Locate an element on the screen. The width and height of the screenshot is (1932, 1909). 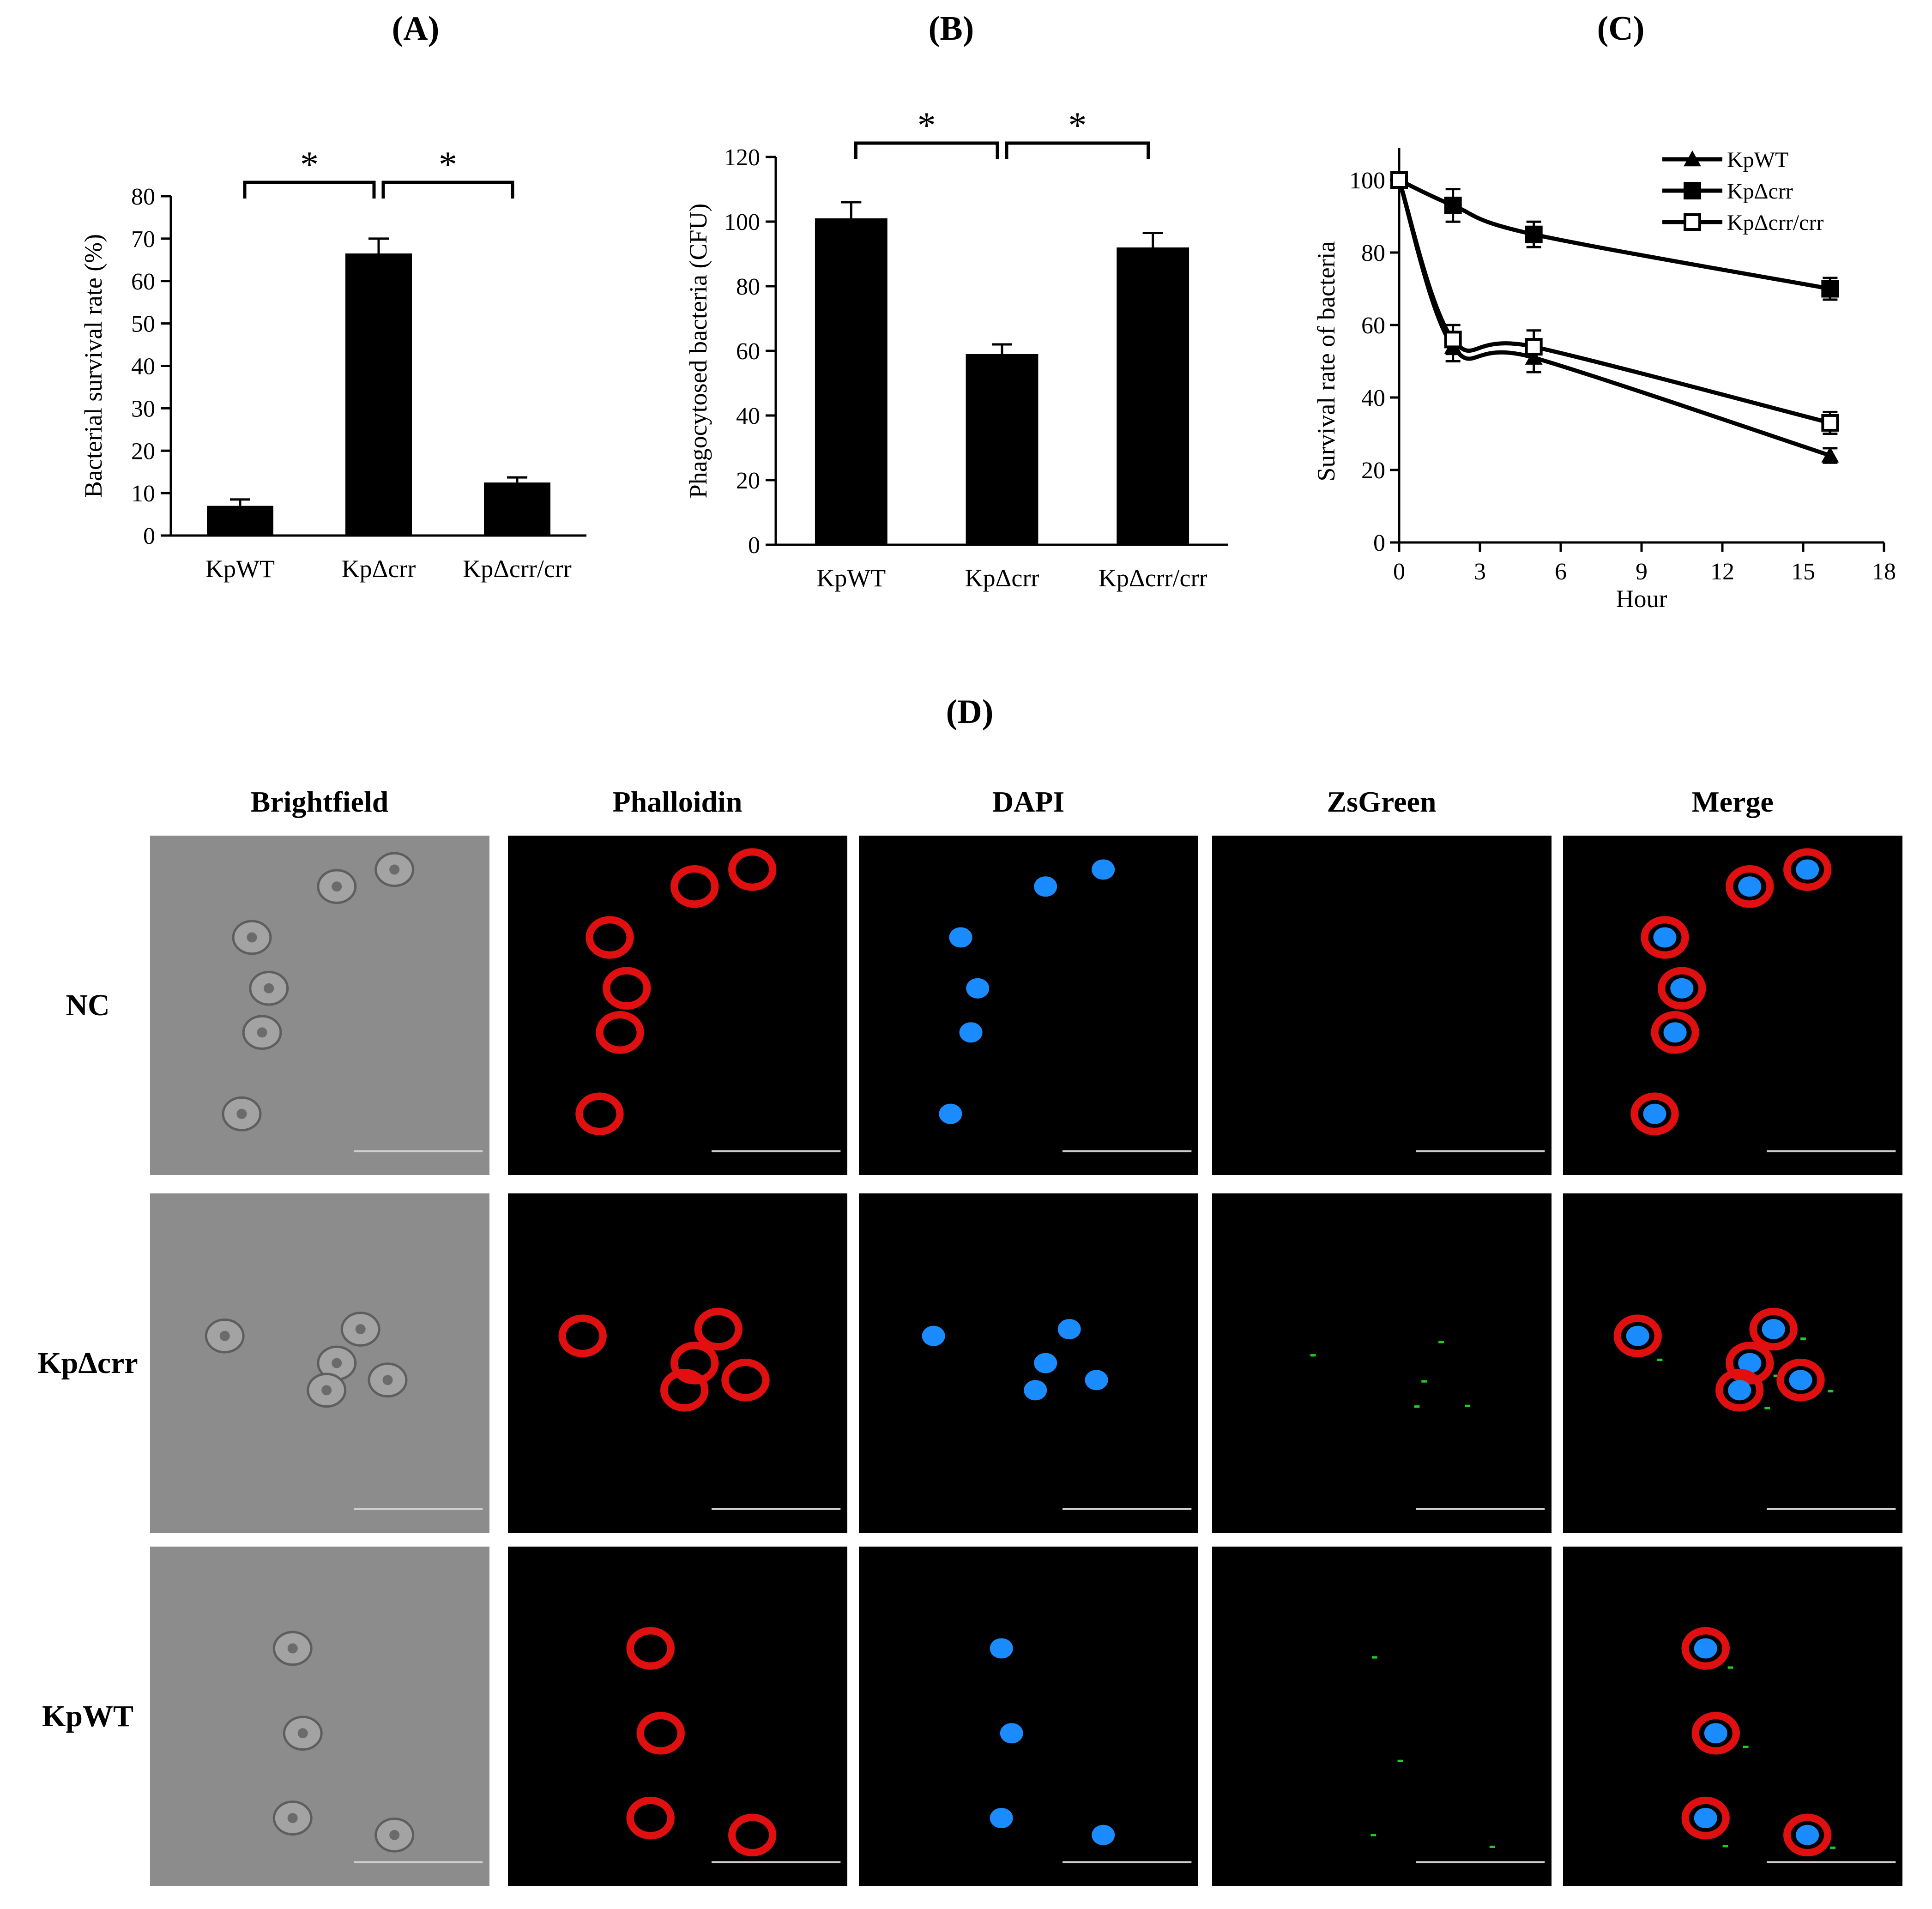
y-axis-label: Bacterial survival rate (%) is located at coordinates (93, 366).